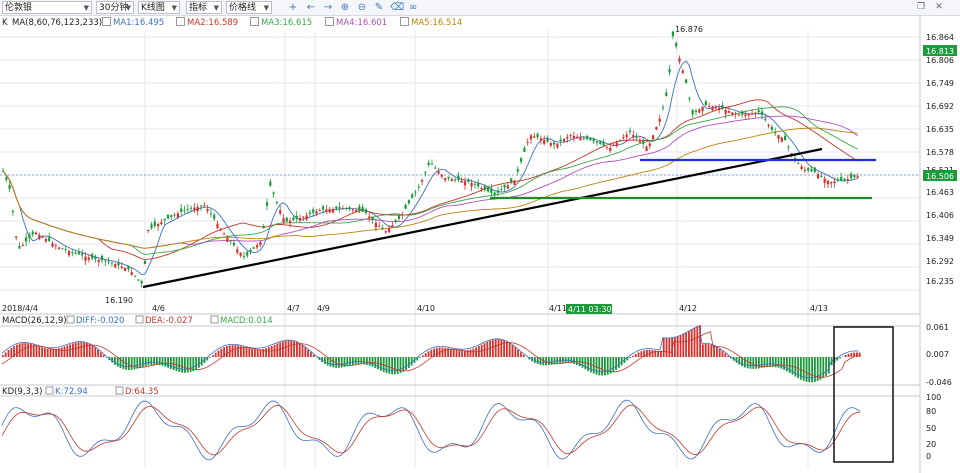 The height and width of the screenshot is (473, 960). What do you see at coordinates (863, 394) in the screenshot?
I see `highlight-box` at bounding box center [863, 394].